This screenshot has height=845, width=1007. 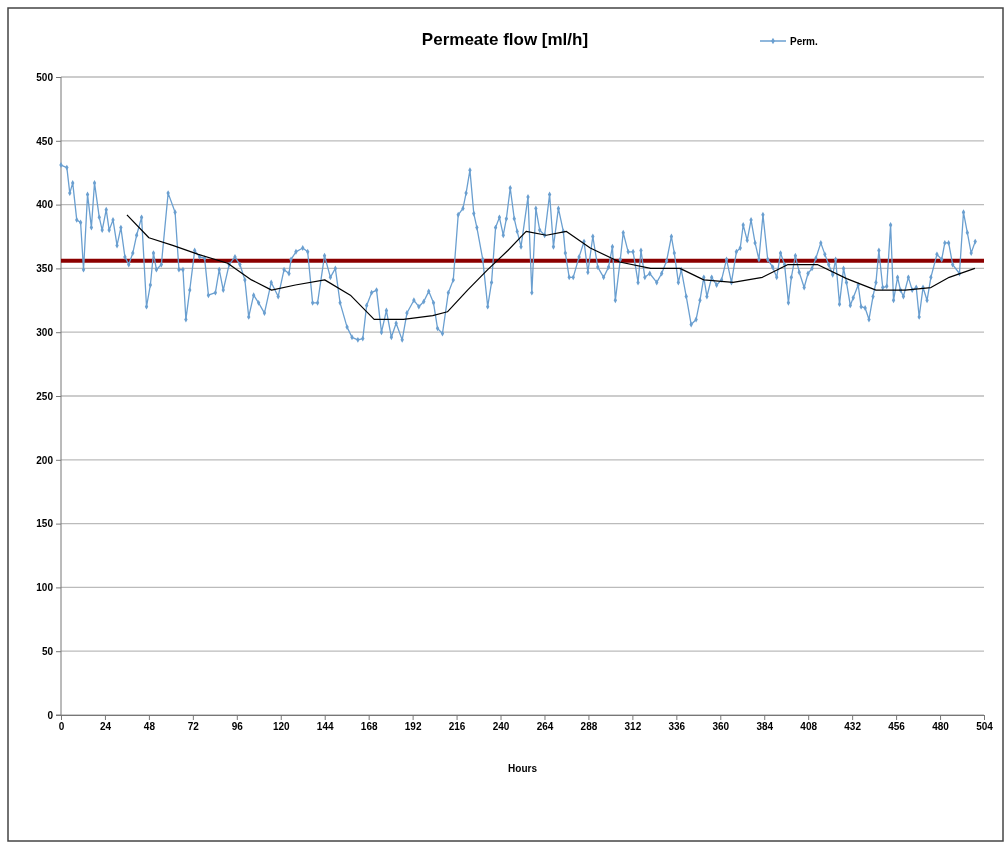 What do you see at coordinates (45, 205) in the screenshot?
I see `y-tick-label: 400` at bounding box center [45, 205].